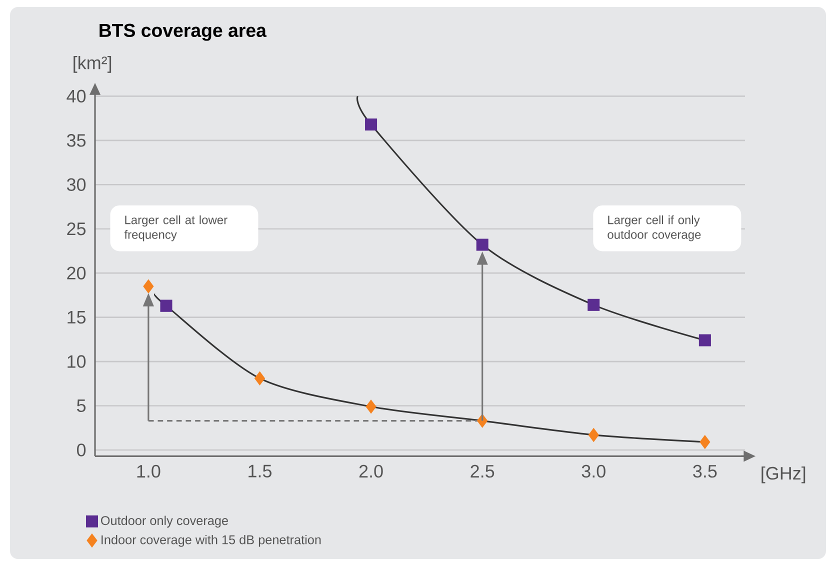 Image resolution: width=832 pixels, height=567 pixels. What do you see at coordinates (76, 184) in the screenshot?
I see `y-tick-label: 30` at bounding box center [76, 184].